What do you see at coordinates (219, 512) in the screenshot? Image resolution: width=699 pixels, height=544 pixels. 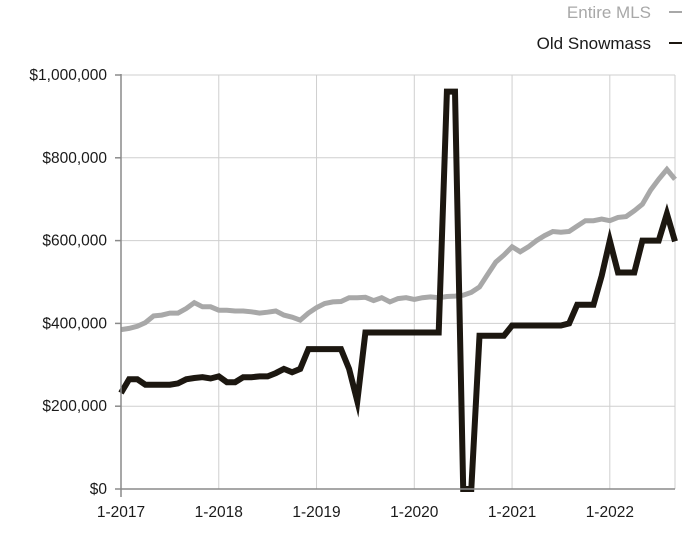 I see `x-tick-label: 1-2018` at bounding box center [219, 512].